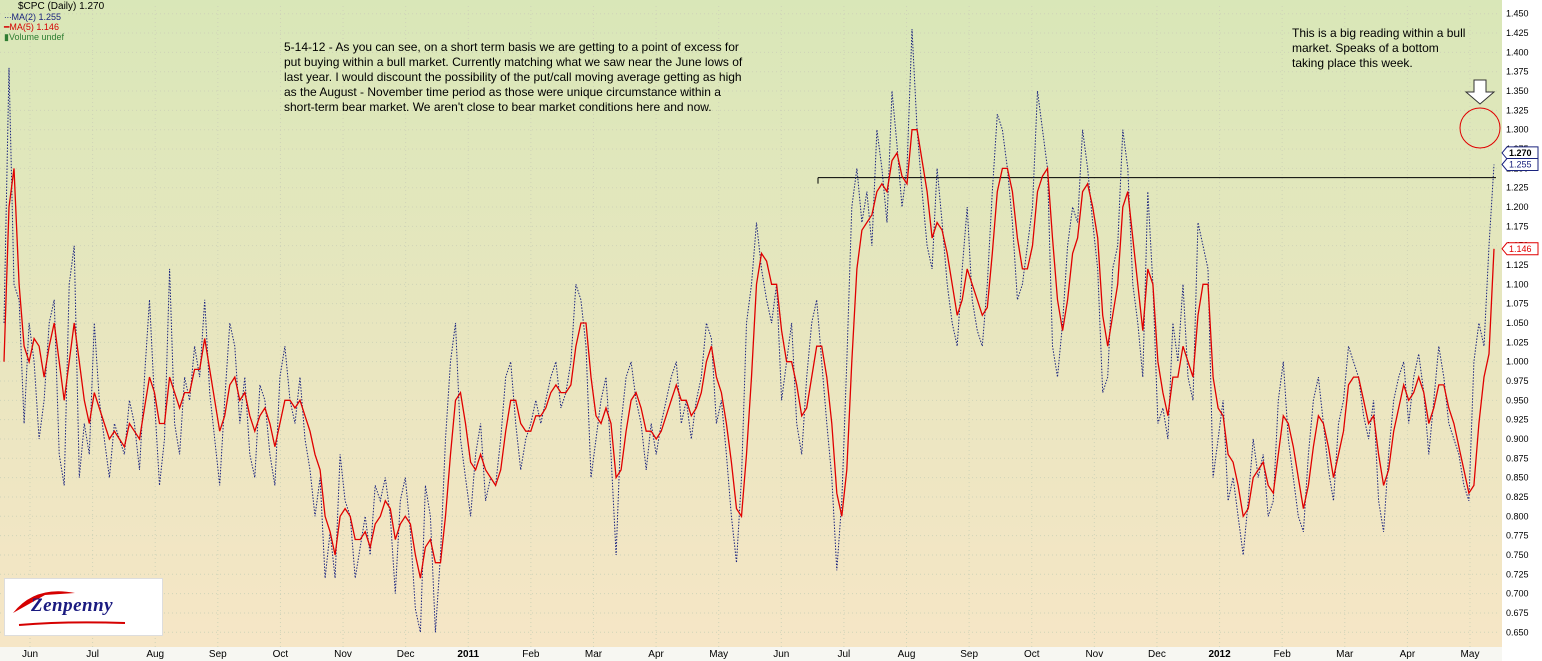 The height and width of the screenshot is (661, 1542). I want to click on logo-swoosh-icon, so click(69, 608).